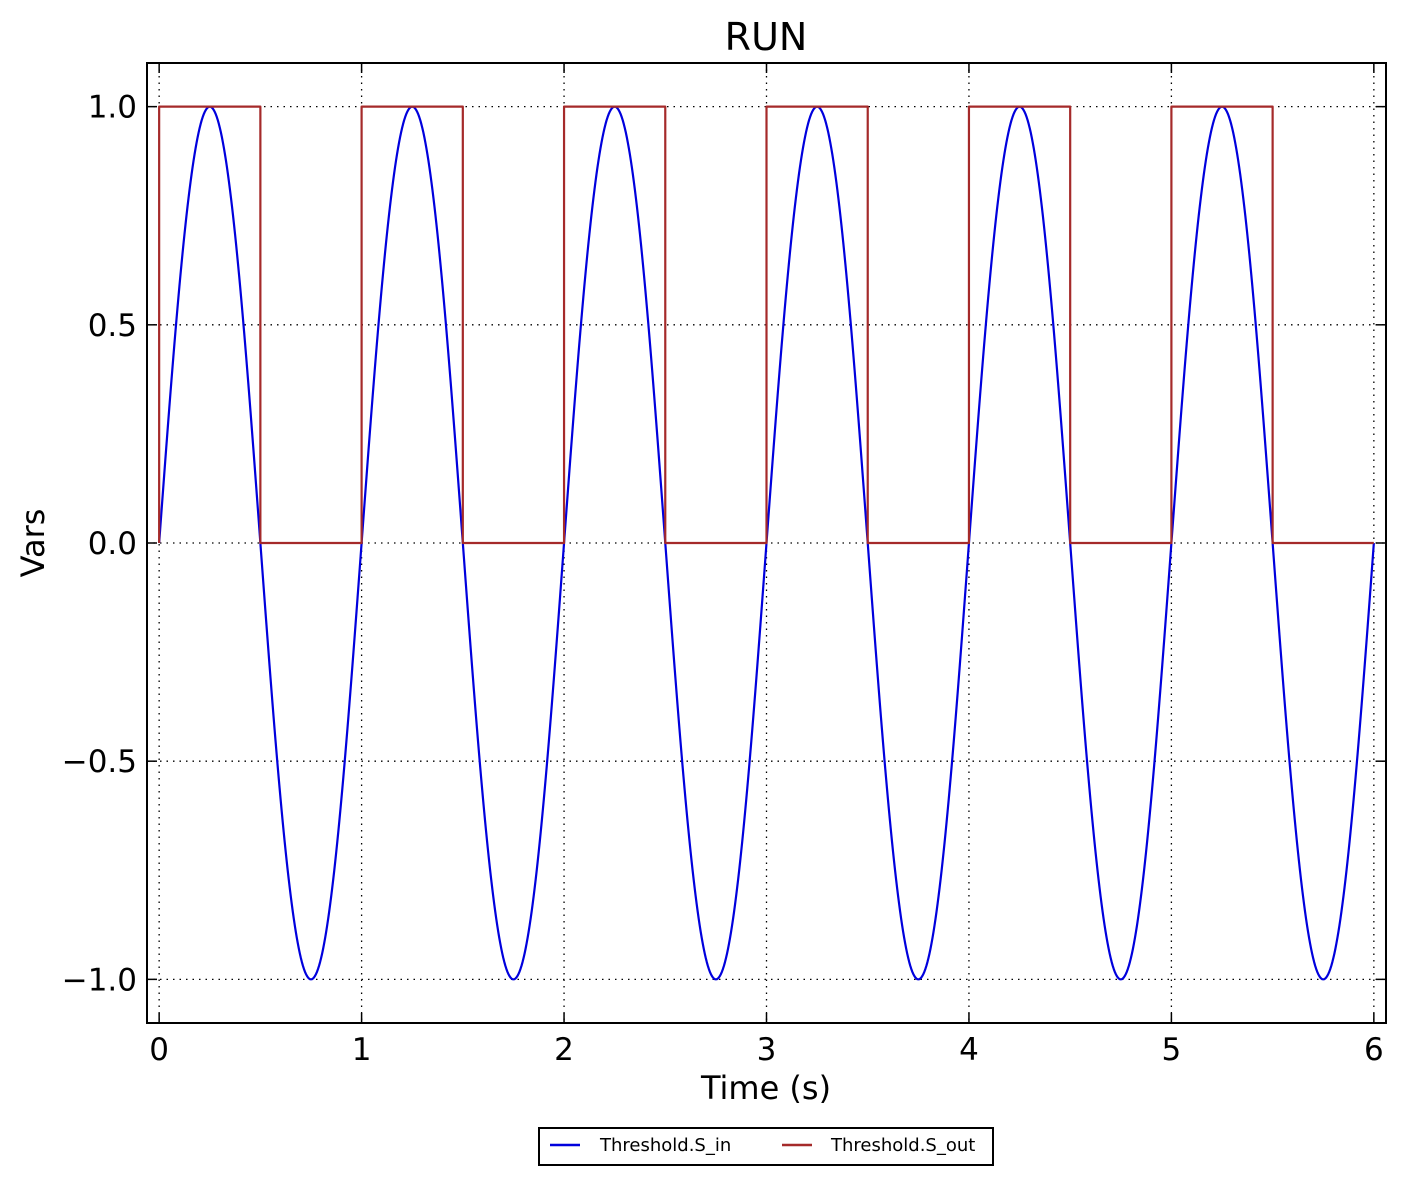 This screenshot has width=1405, height=1184. What do you see at coordinates (902, 1145) in the screenshot?
I see `legend-label-s-out: Threshold.S_out` at bounding box center [902, 1145].